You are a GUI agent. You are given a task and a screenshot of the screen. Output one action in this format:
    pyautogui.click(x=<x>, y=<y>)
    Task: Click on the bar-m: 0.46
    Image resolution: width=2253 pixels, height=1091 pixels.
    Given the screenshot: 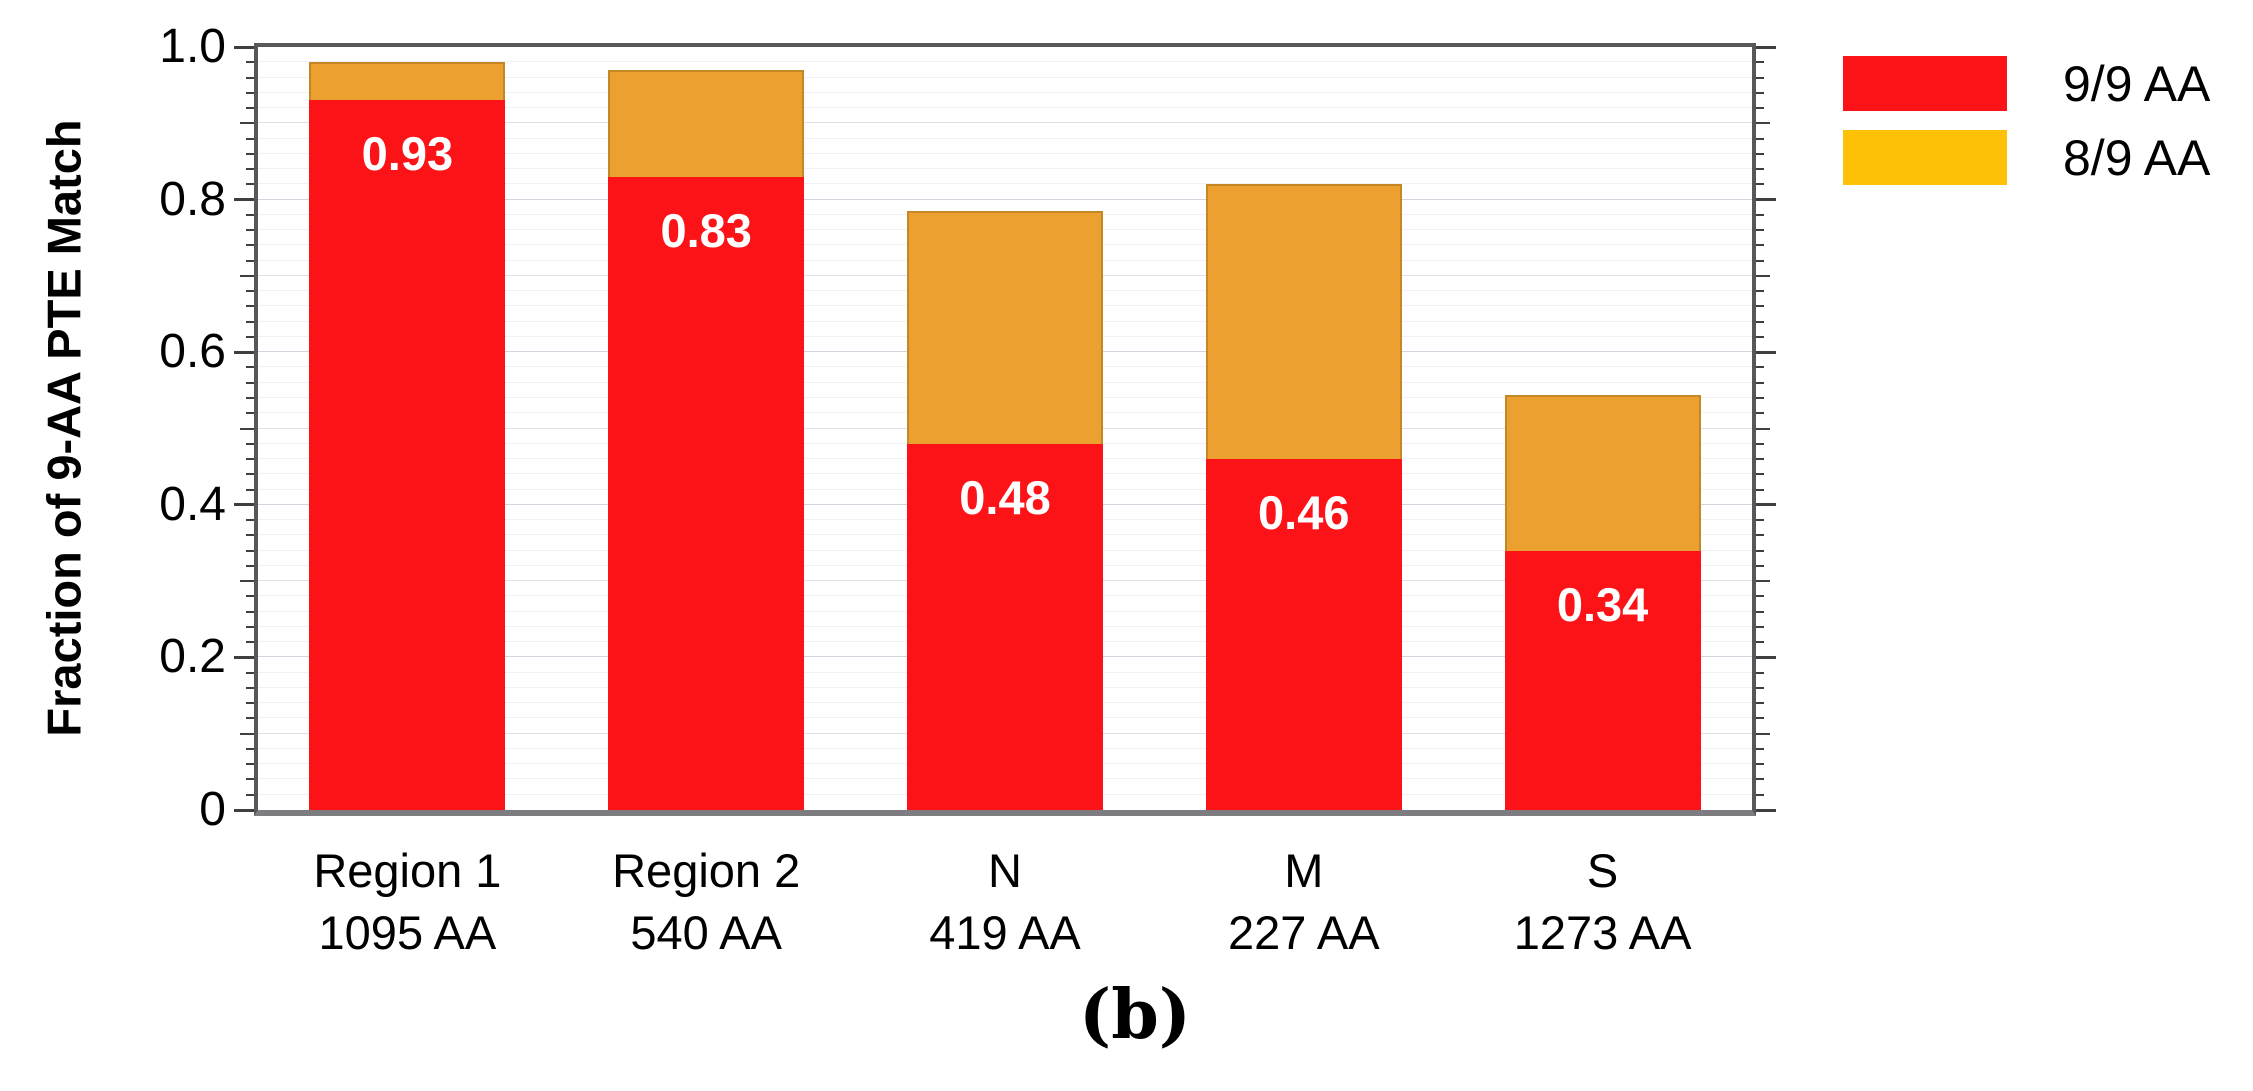 What is the action you would take?
    pyautogui.click(x=1303, y=497)
    